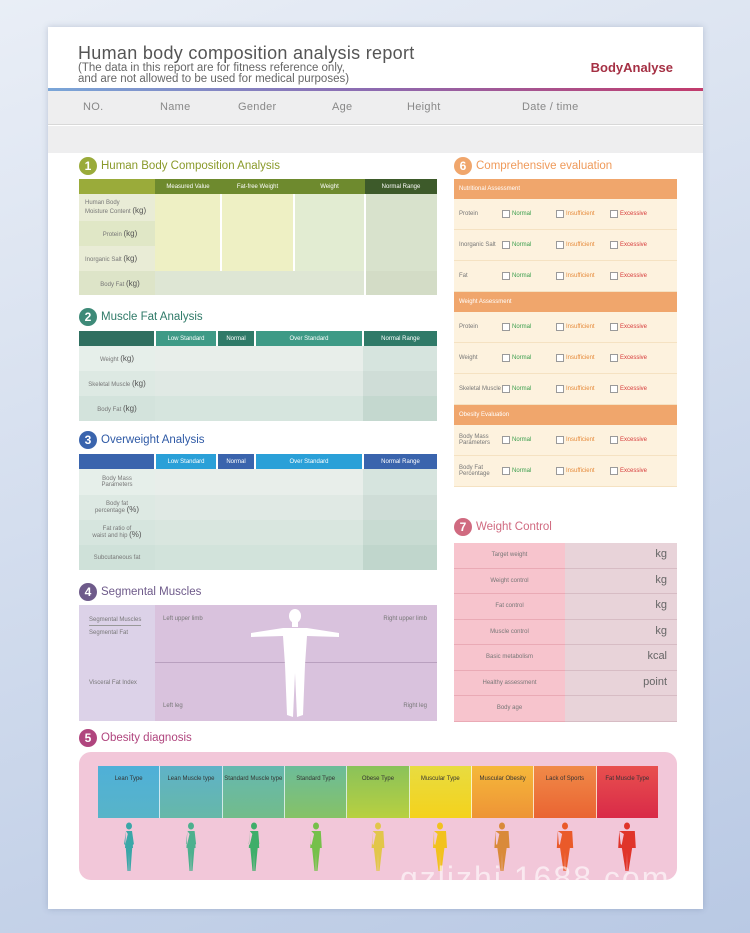  What do you see at coordinates (191, 792) in the screenshot?
I see `type-lean-muscle: Lean Muscle type` at bounding box center [191, 792].